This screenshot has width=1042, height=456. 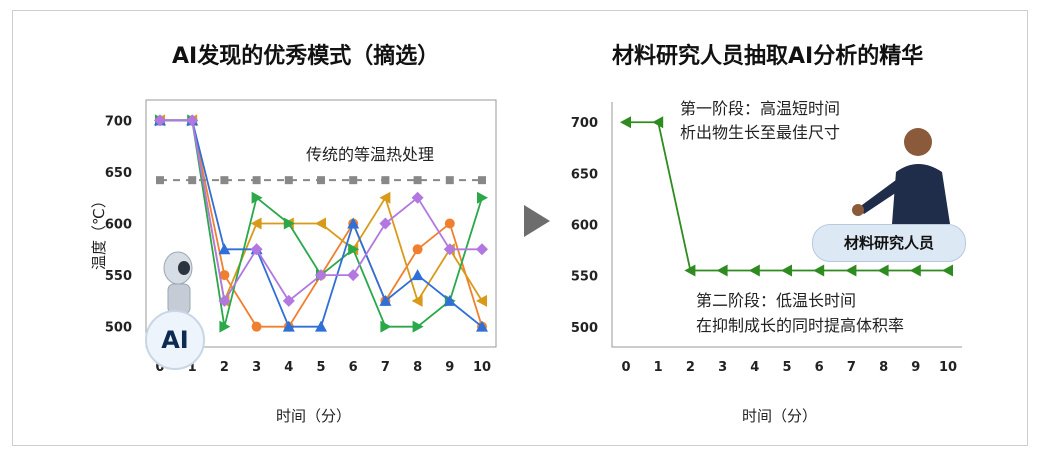 I want to click on ai-badge: AI, so click(x=175, y=340).